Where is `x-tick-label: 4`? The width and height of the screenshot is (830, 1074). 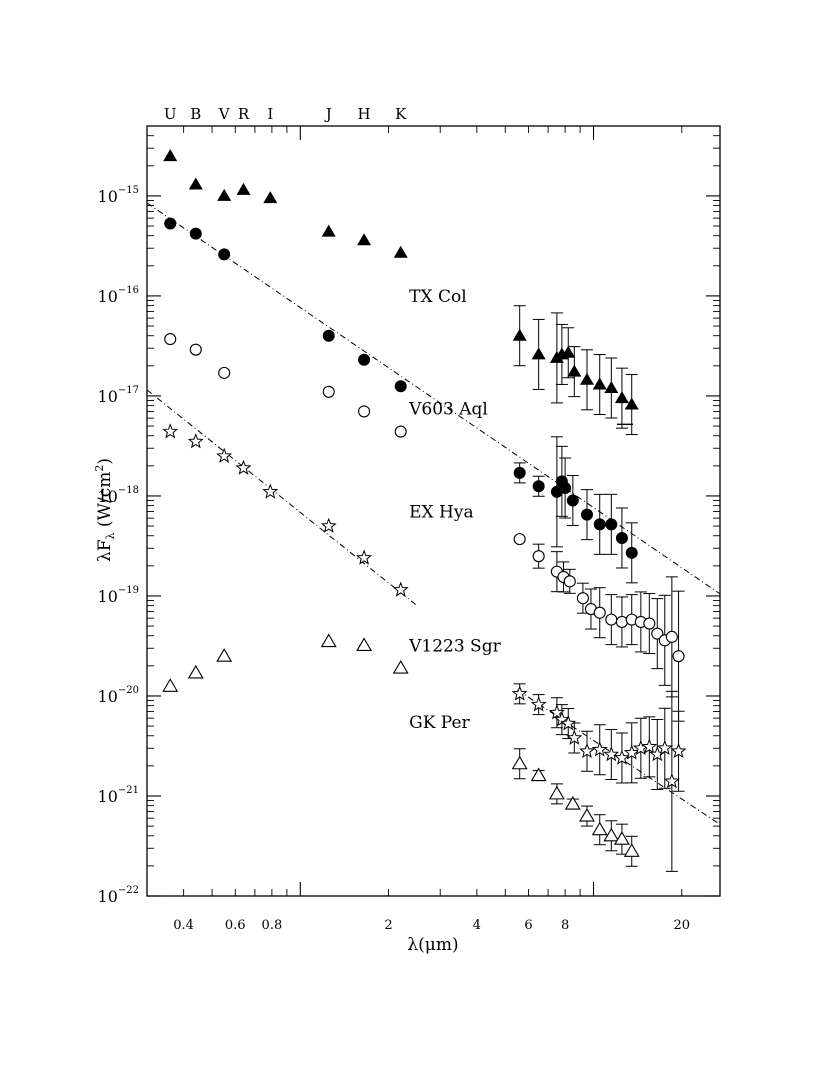 x-tick-label: 4 is located at coordinates (477, 925).